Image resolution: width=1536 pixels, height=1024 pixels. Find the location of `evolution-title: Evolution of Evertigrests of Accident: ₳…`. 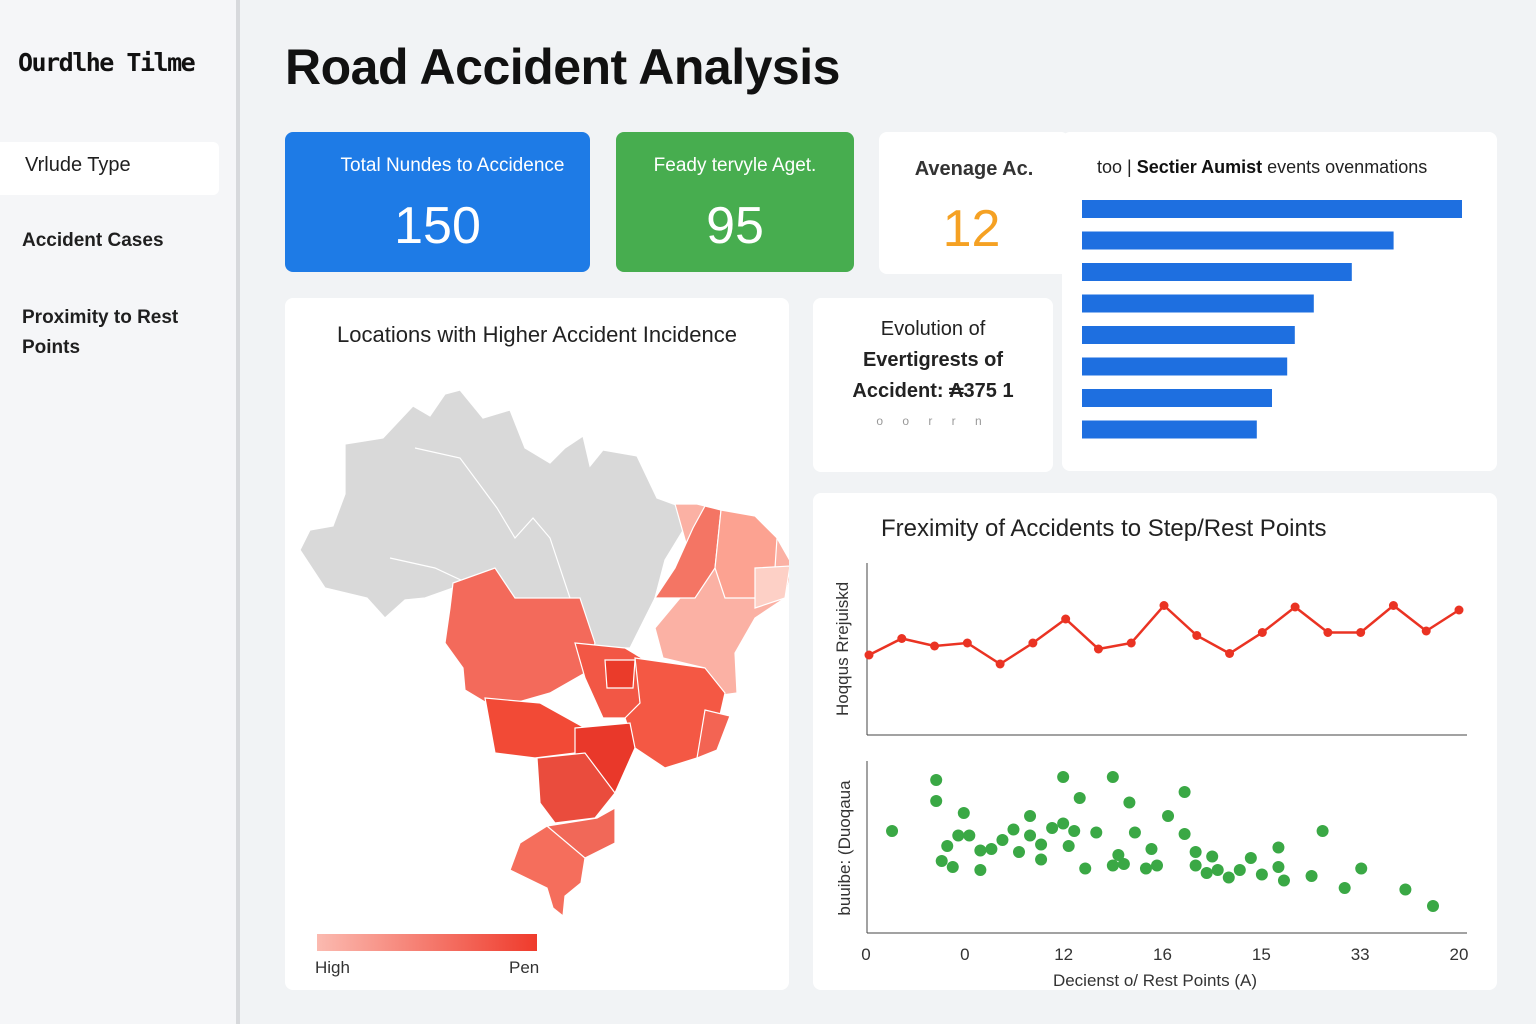

evolution-title: Evolution of Evertigrests of Accident: ₳… is located at coordinates (933, 360).